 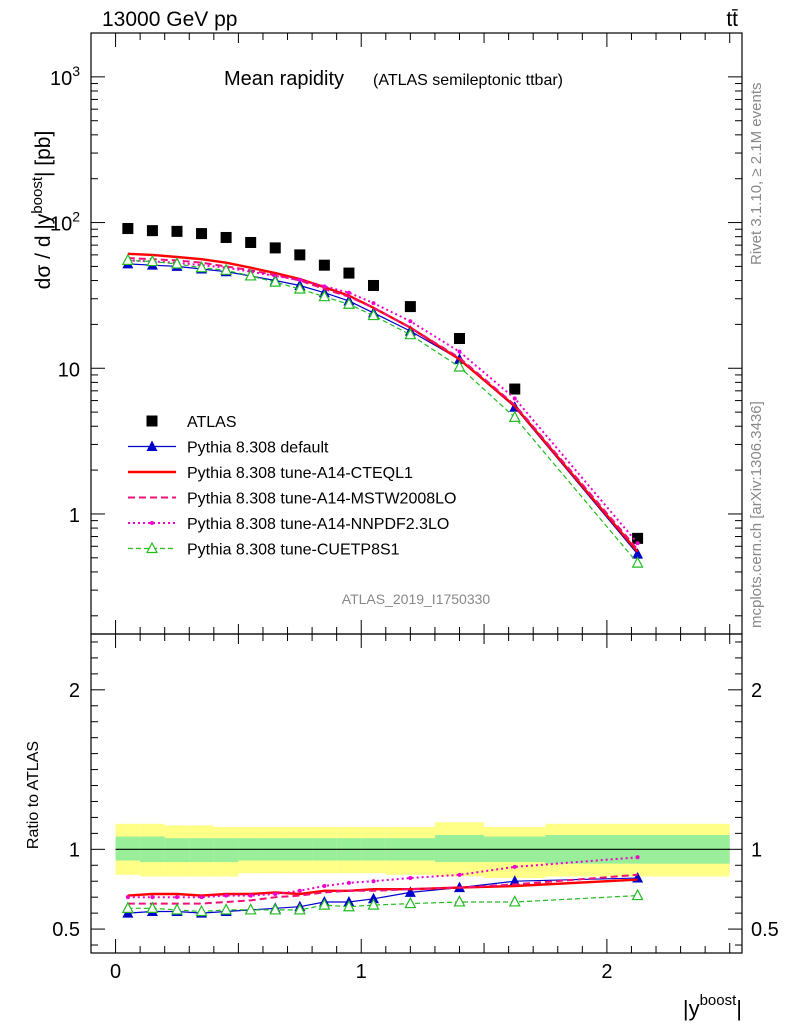 What do you see at coordinates (468, 80) in the screenshot?
I see `plot-subtitle: (ATLAS semileptonic ttbar)` at bounding box center [468, 80].